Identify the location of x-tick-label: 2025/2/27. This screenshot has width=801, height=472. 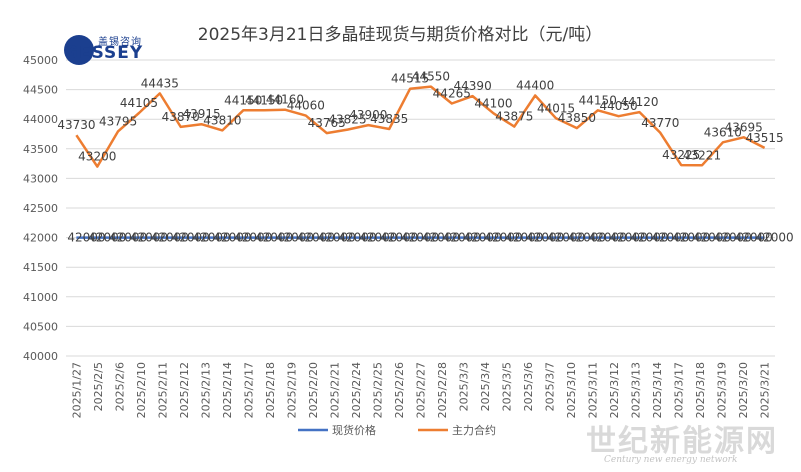
(421, 390).